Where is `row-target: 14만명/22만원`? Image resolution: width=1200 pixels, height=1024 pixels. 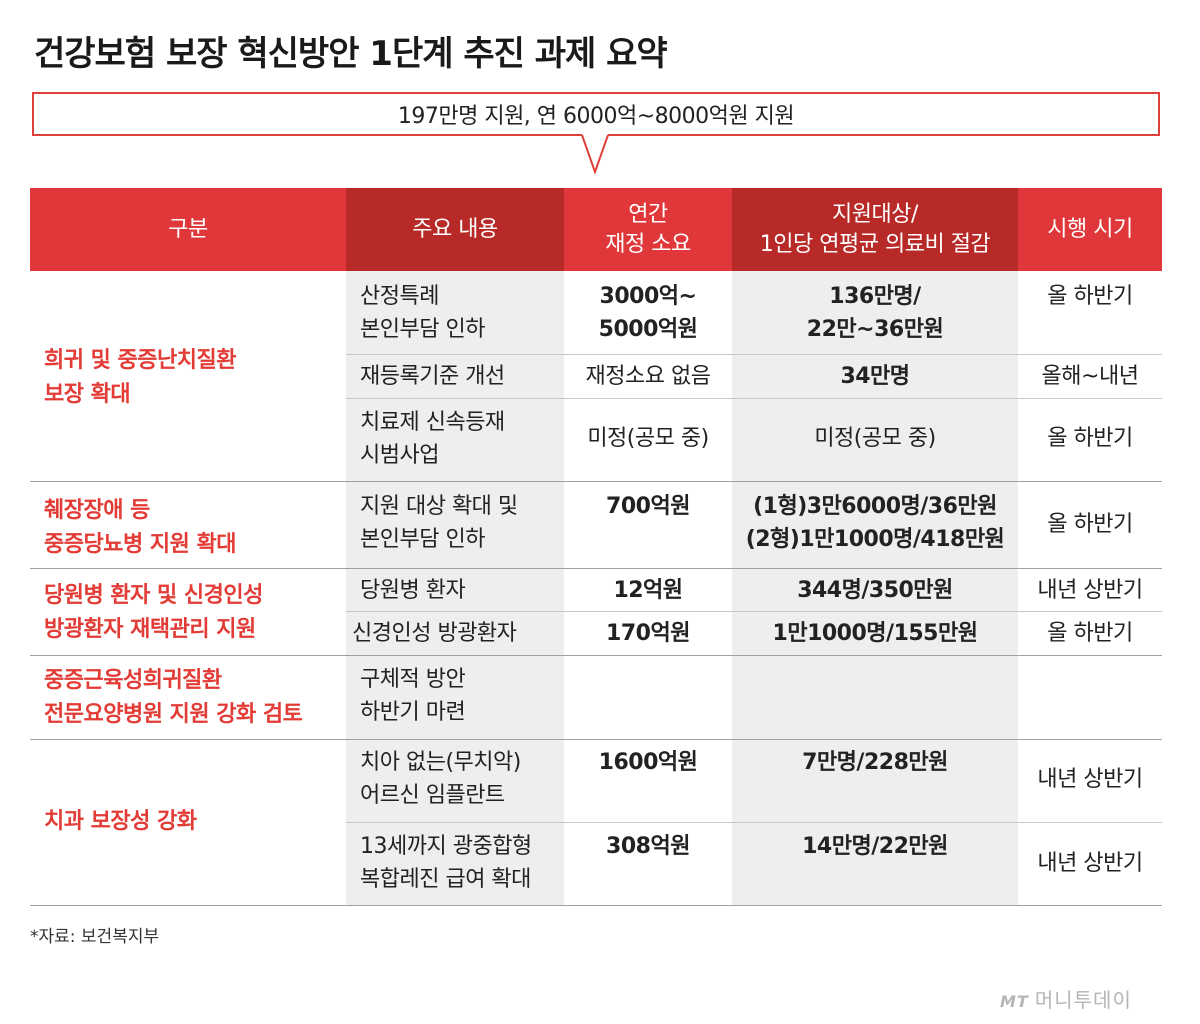
row-target: 14만명/22만원 is located at coordinates (875, 846).